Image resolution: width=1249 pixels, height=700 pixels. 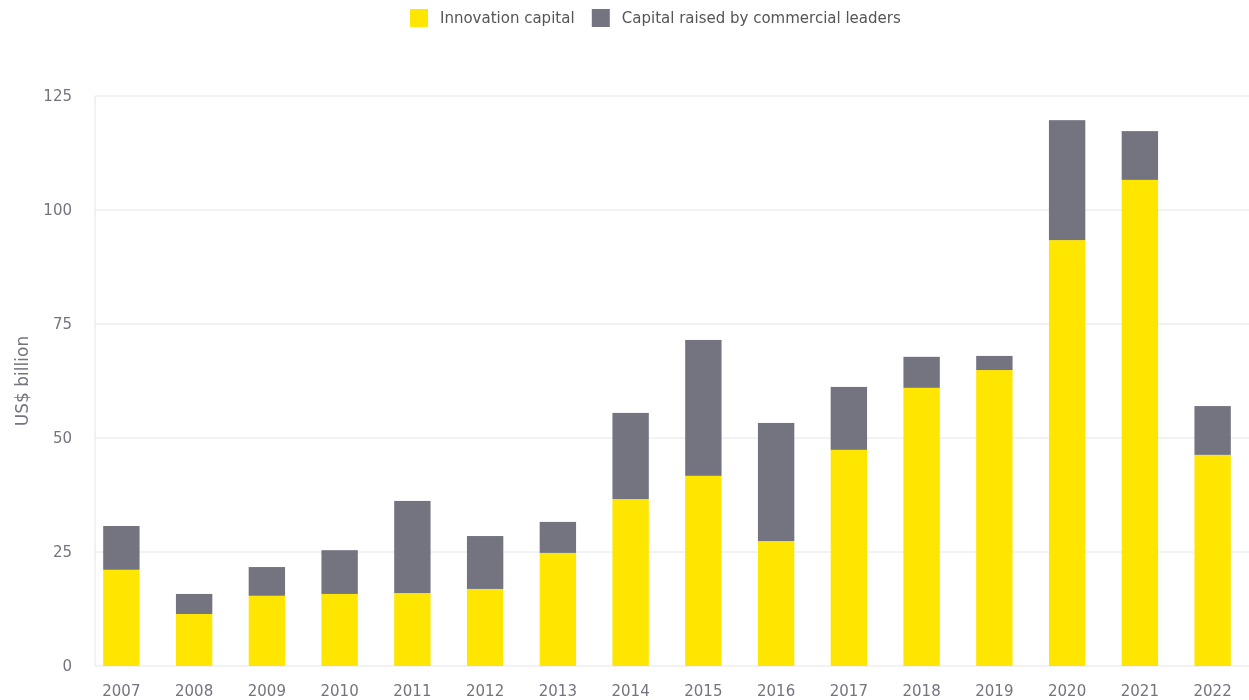 I want to click on x-tick-label: 2022, so click(x=1212, y=691).